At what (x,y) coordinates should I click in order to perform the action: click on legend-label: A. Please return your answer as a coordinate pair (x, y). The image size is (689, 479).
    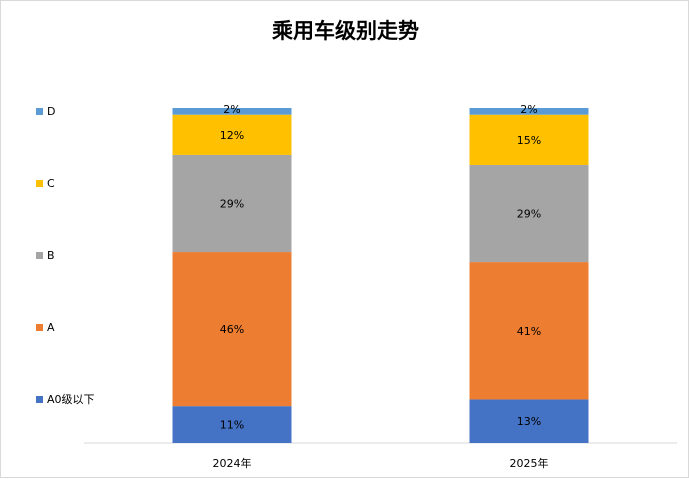
    Looking at the image, I should click on (51, 327).